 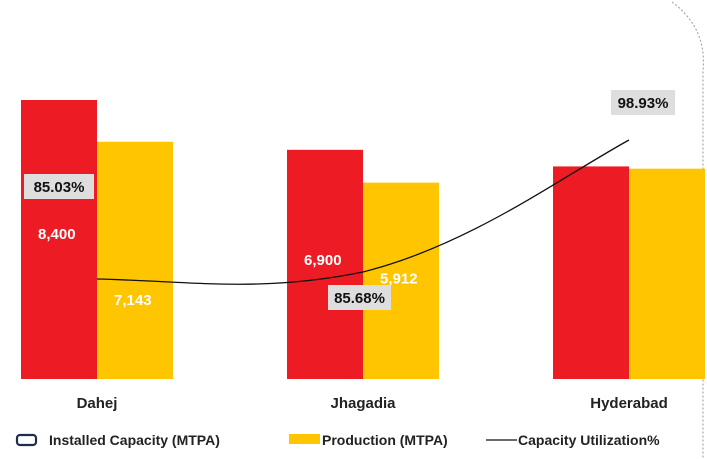 I want to click on utilization-callout-bg-hyderabad, so click(x=643, y=102).